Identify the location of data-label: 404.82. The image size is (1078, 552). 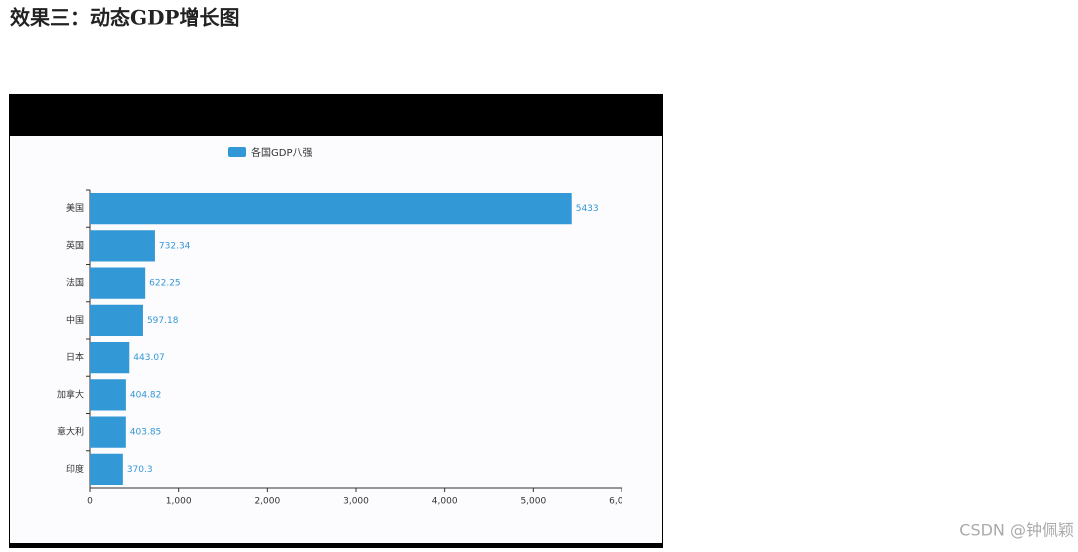
(146, 395).